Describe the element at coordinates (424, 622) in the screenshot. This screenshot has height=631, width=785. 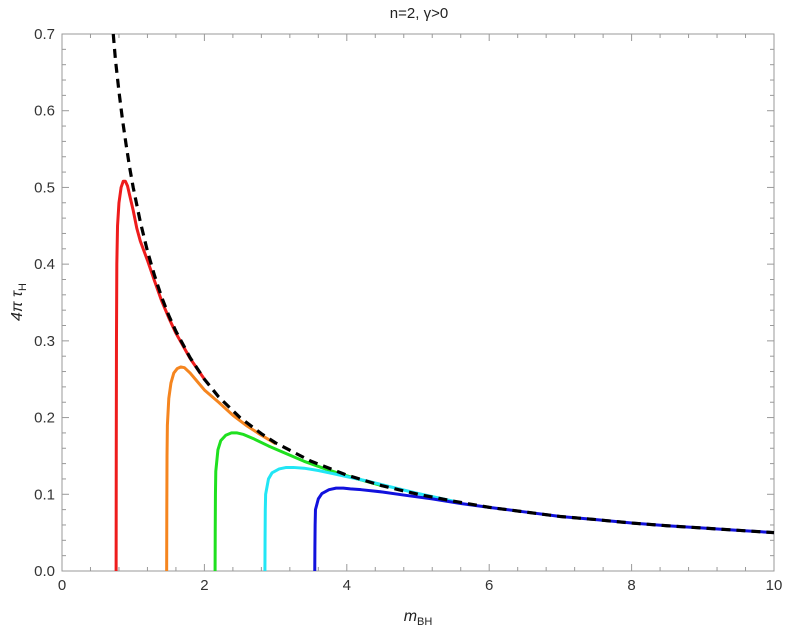
I see `x-axis-label-sub: BH` at that location.